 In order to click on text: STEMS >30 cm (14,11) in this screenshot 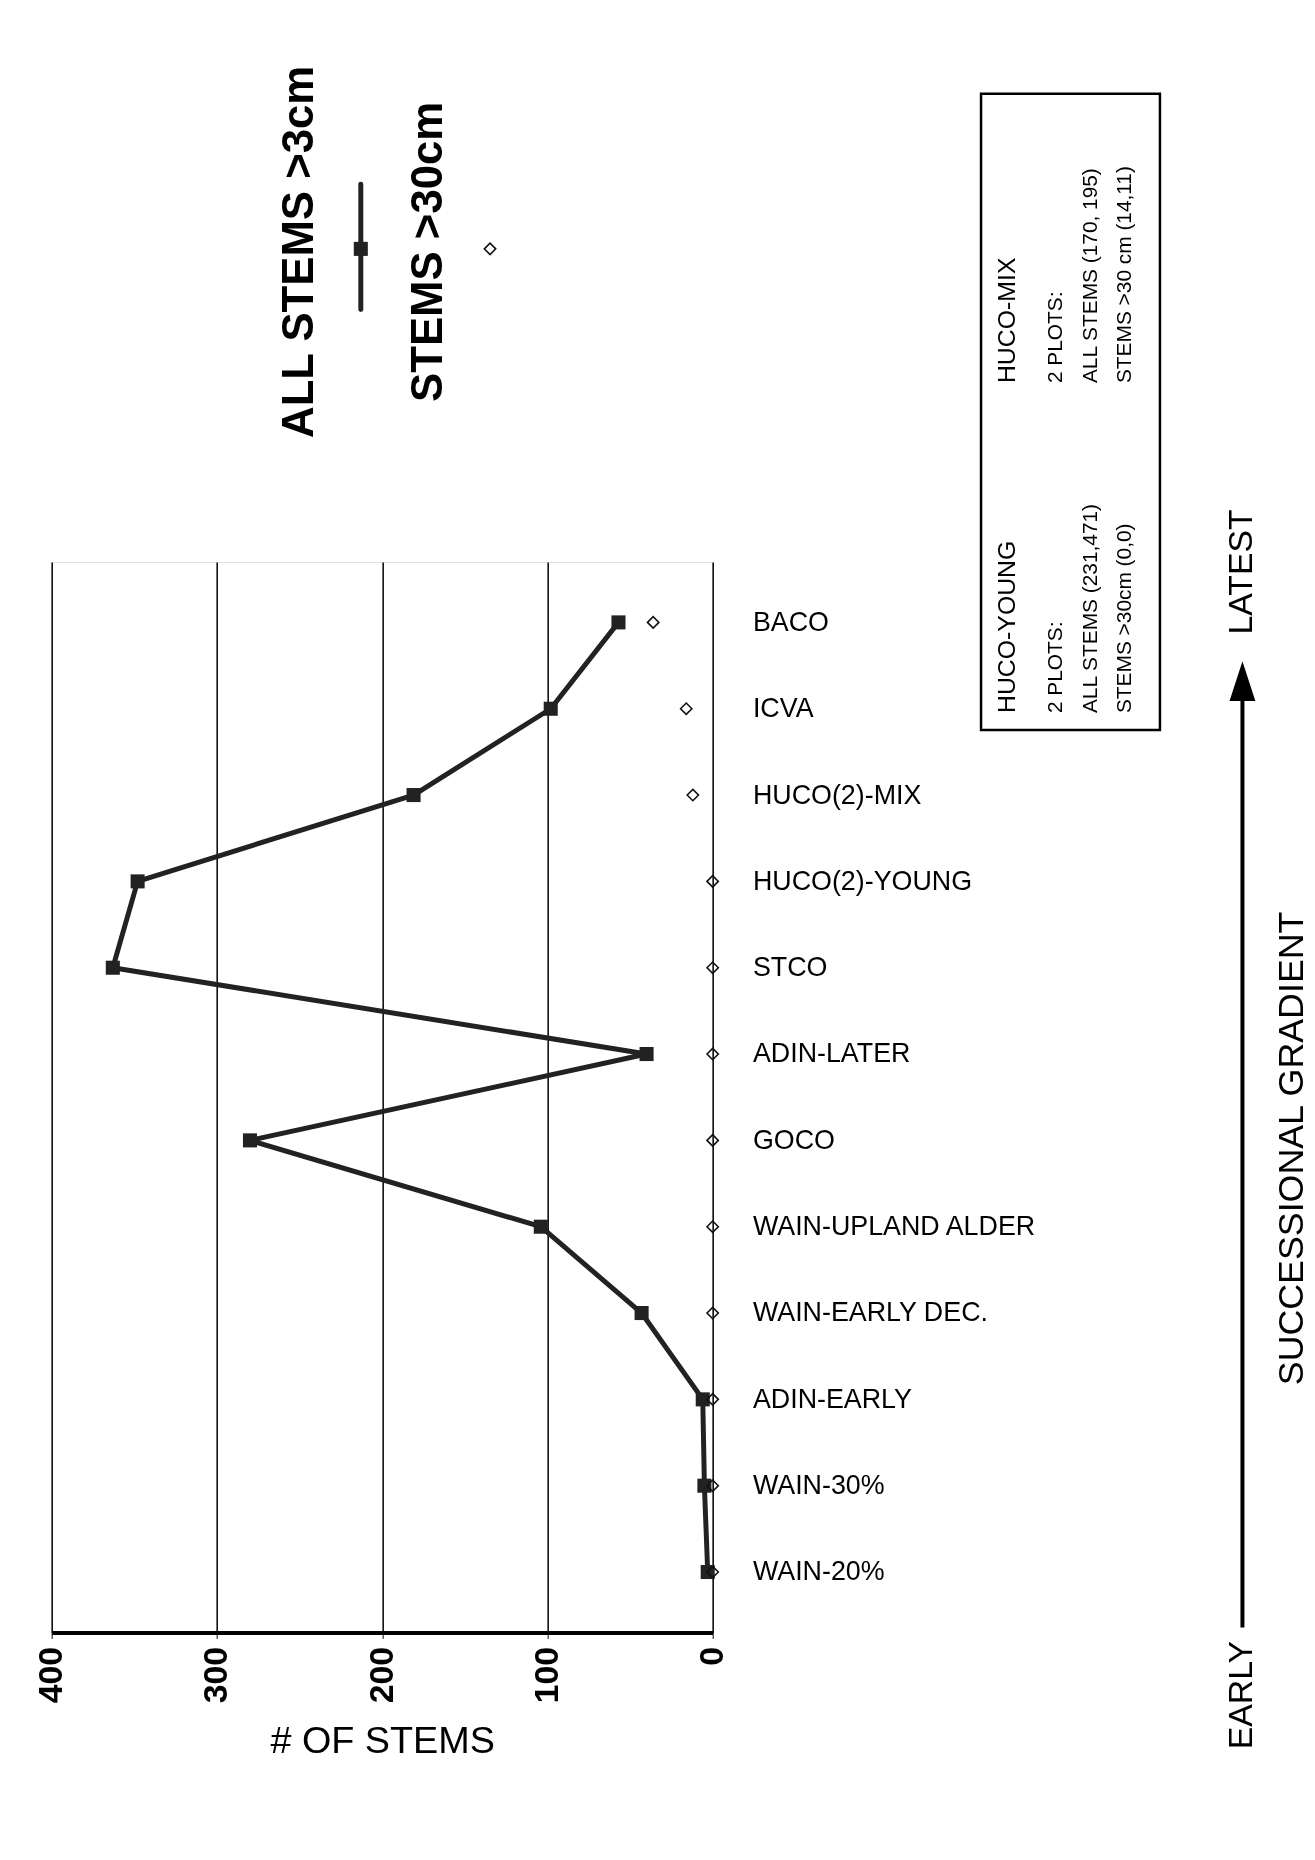, I will do `click(1124, 275)`.